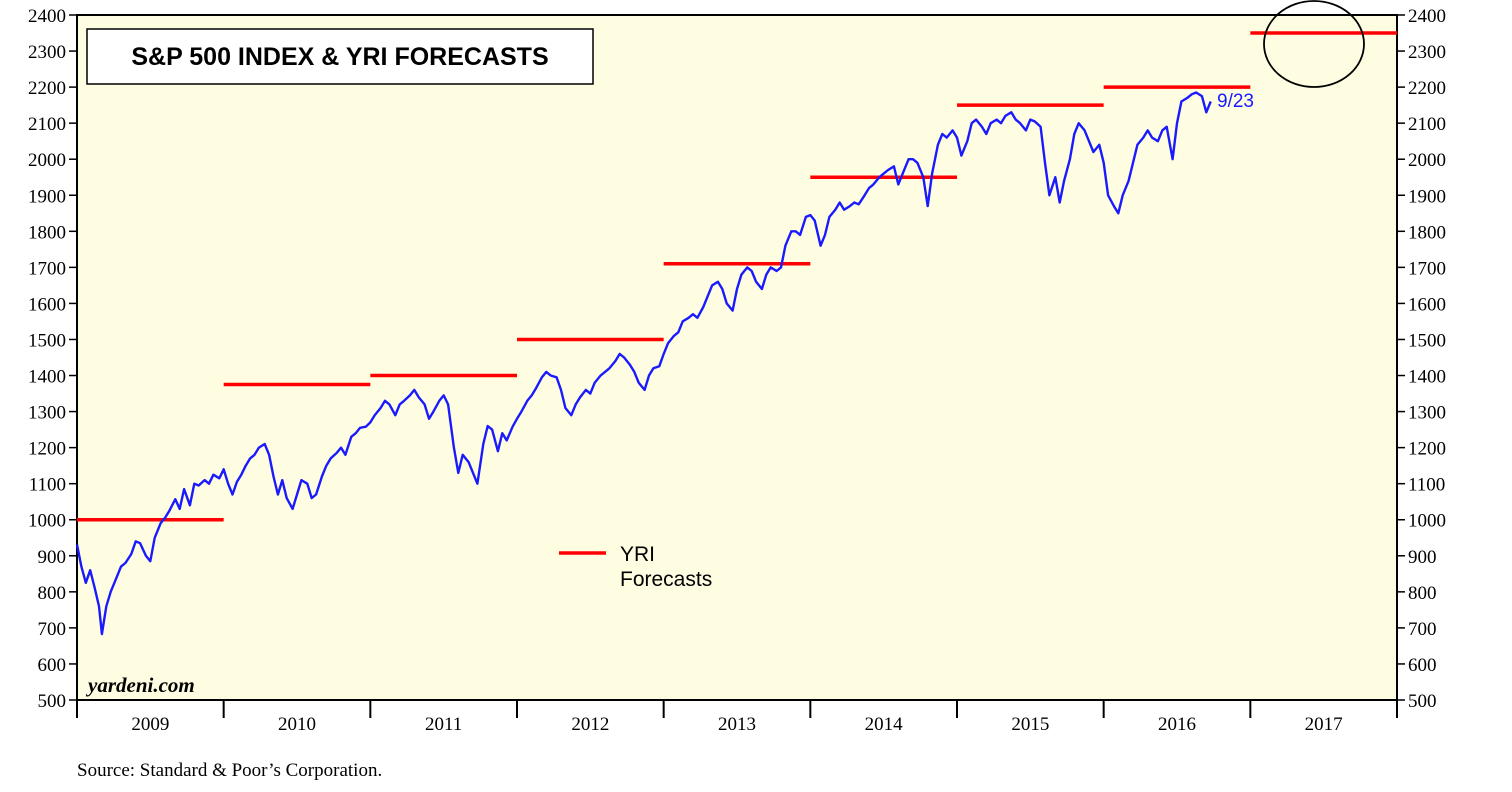 This screenshot has width=1512, height=792. Describe the element at coordinates (1314, 44) in the screenshot. I see `highlight-circle` at that location.